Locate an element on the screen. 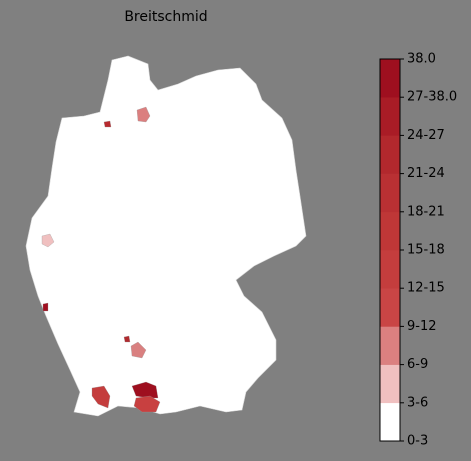  colorbar-label: 18-21 is located at coordinates (426, 211).